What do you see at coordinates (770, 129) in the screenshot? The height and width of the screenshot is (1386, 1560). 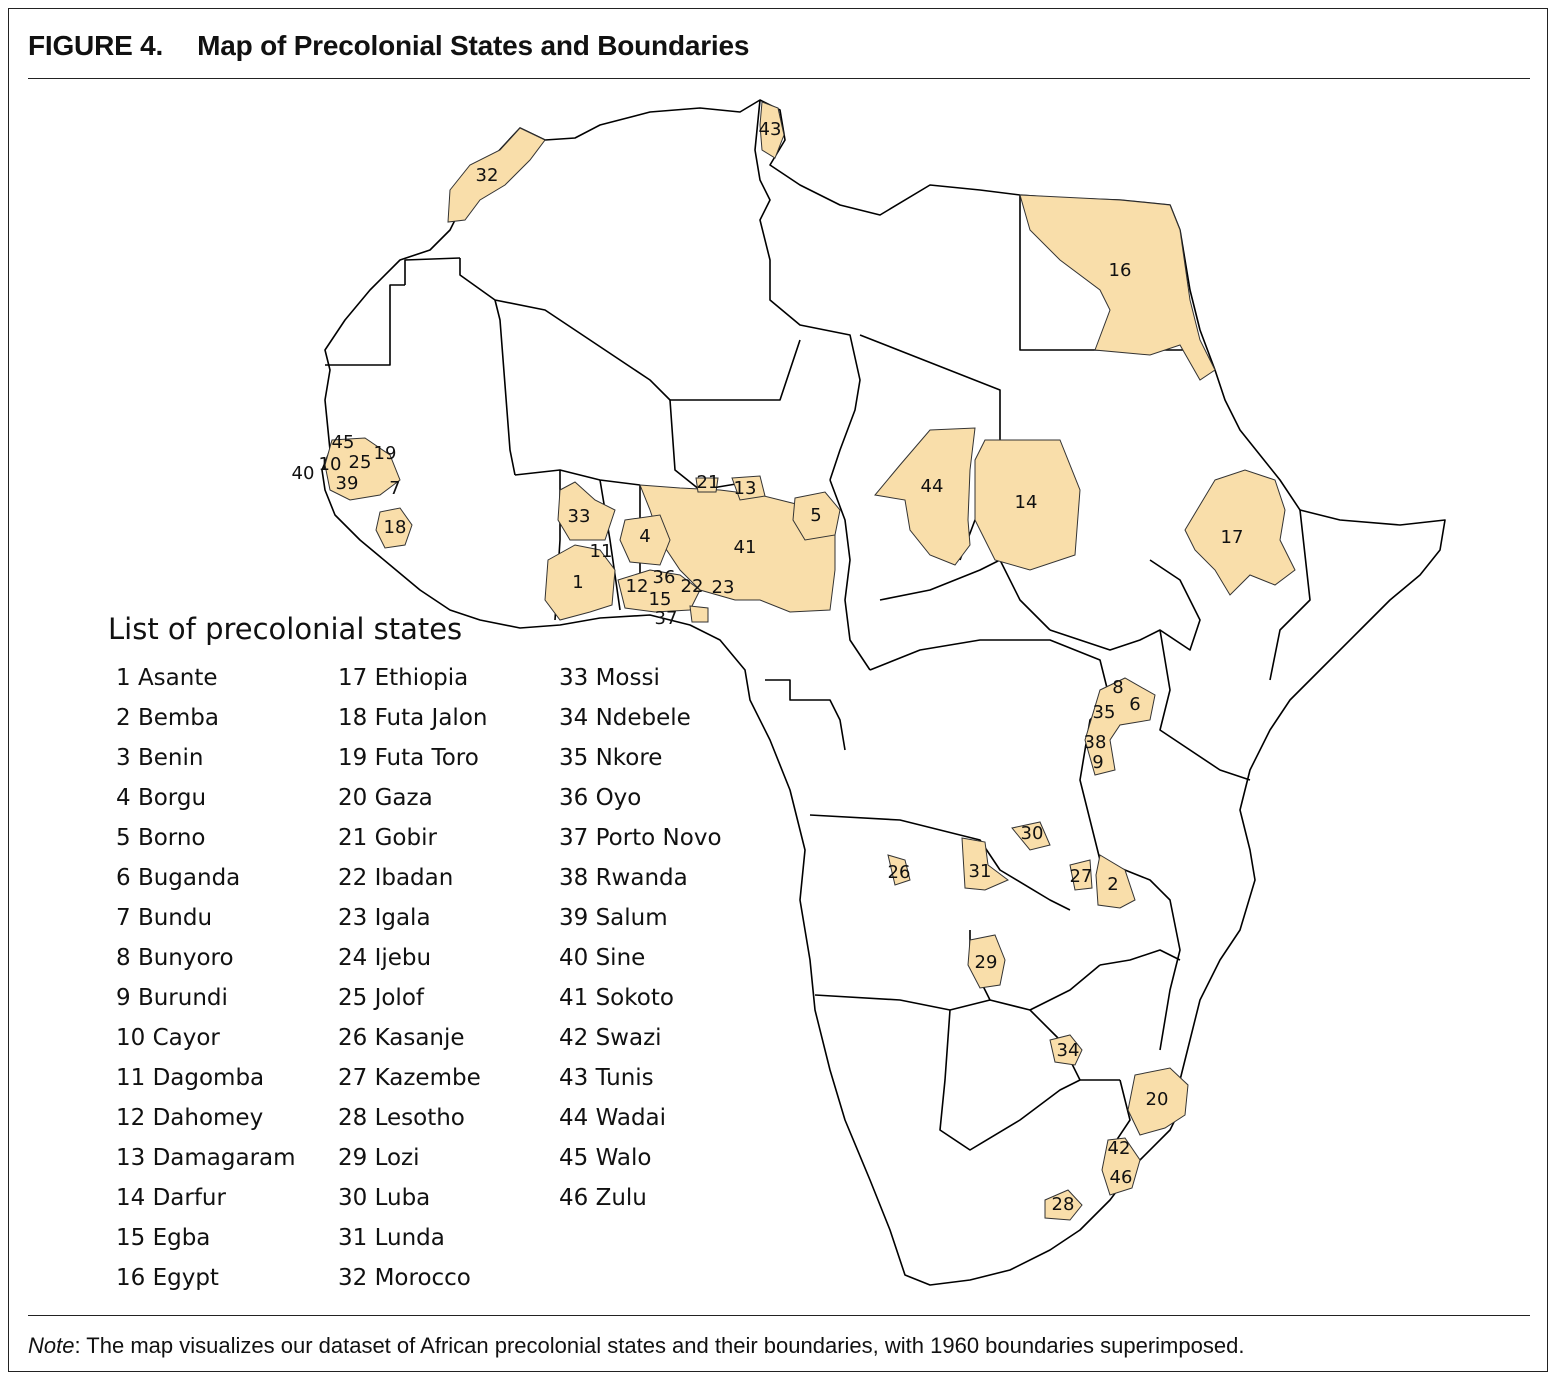 I see `map-label-43: 43` at bounding box center [770, 129].